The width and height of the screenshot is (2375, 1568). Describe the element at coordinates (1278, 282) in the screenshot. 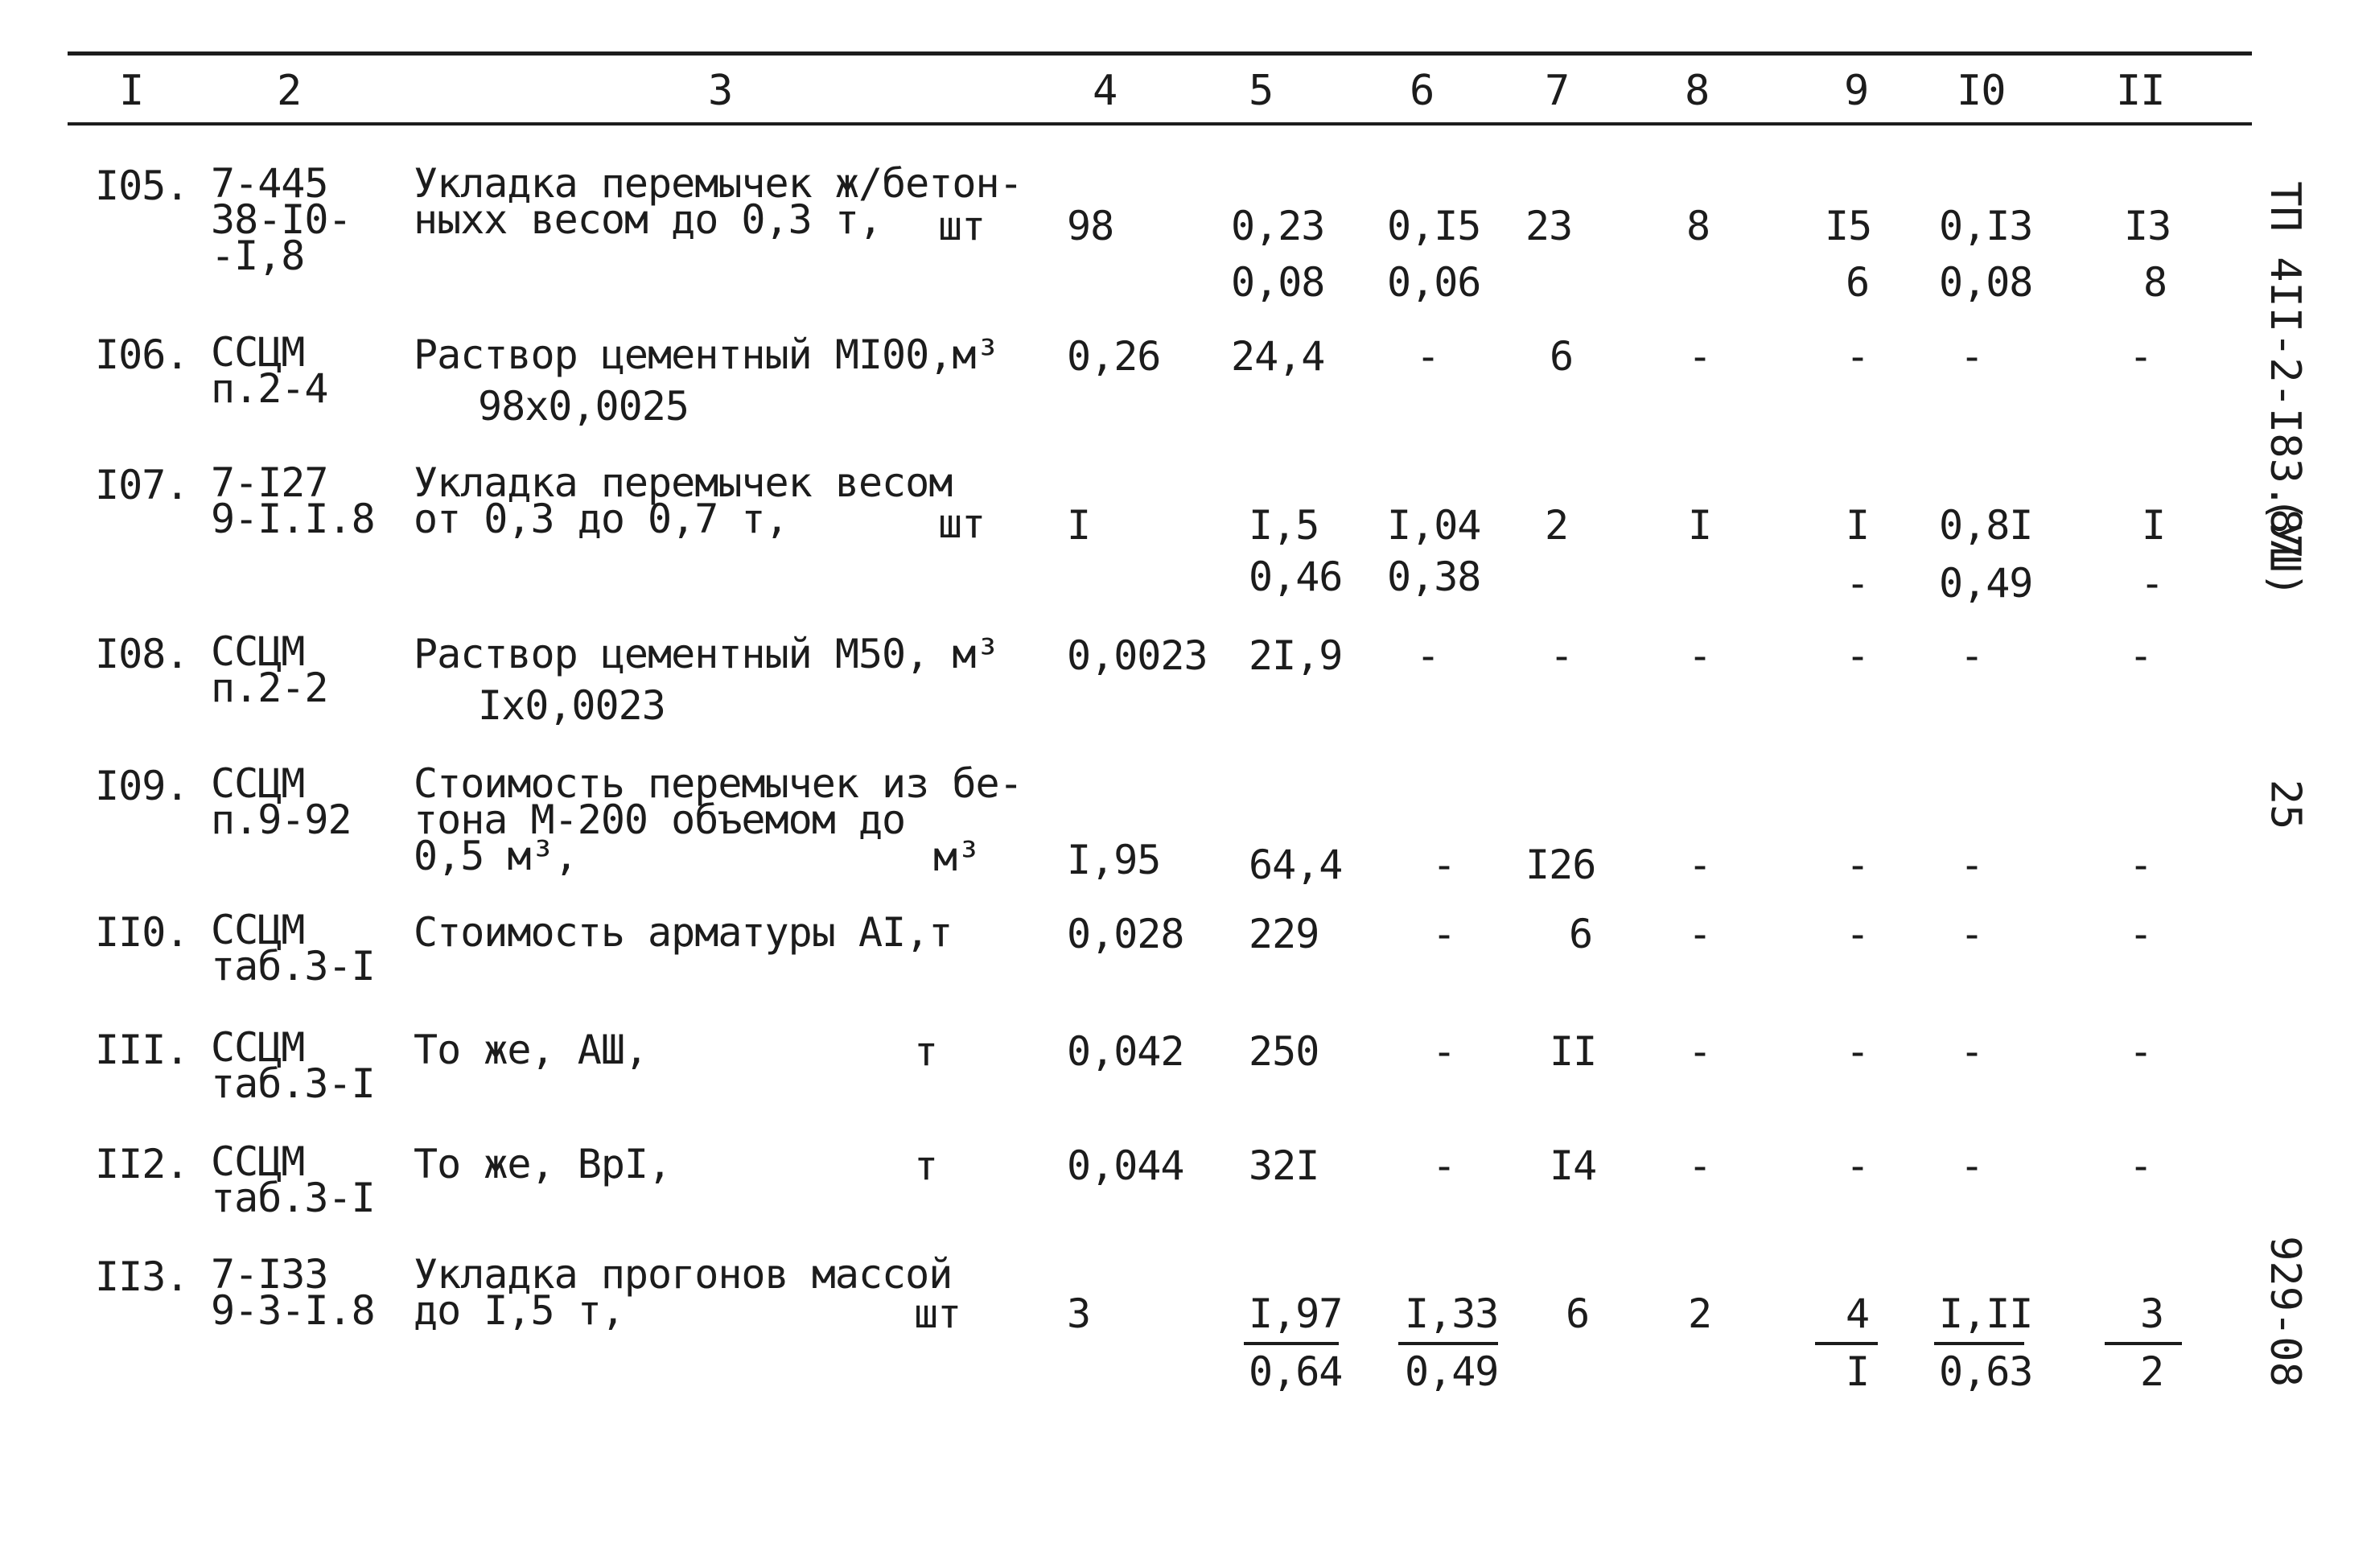

I see `col-5-subvalue: 0,08` at that location.